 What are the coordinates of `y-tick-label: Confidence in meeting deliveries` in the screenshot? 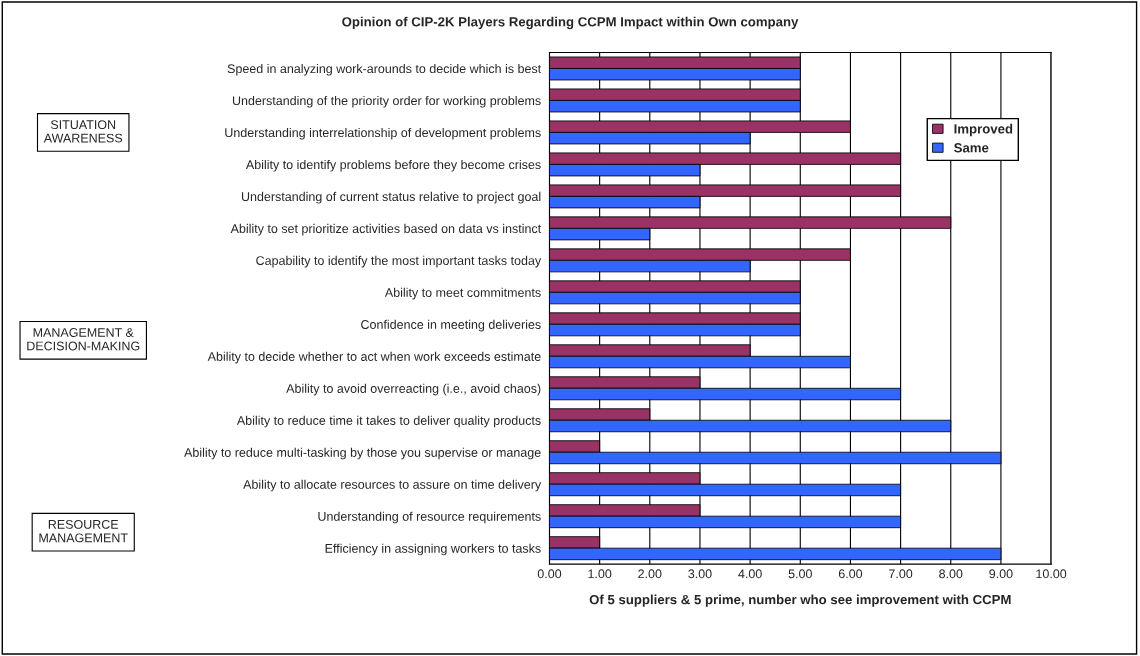 It's located at (451, 325).